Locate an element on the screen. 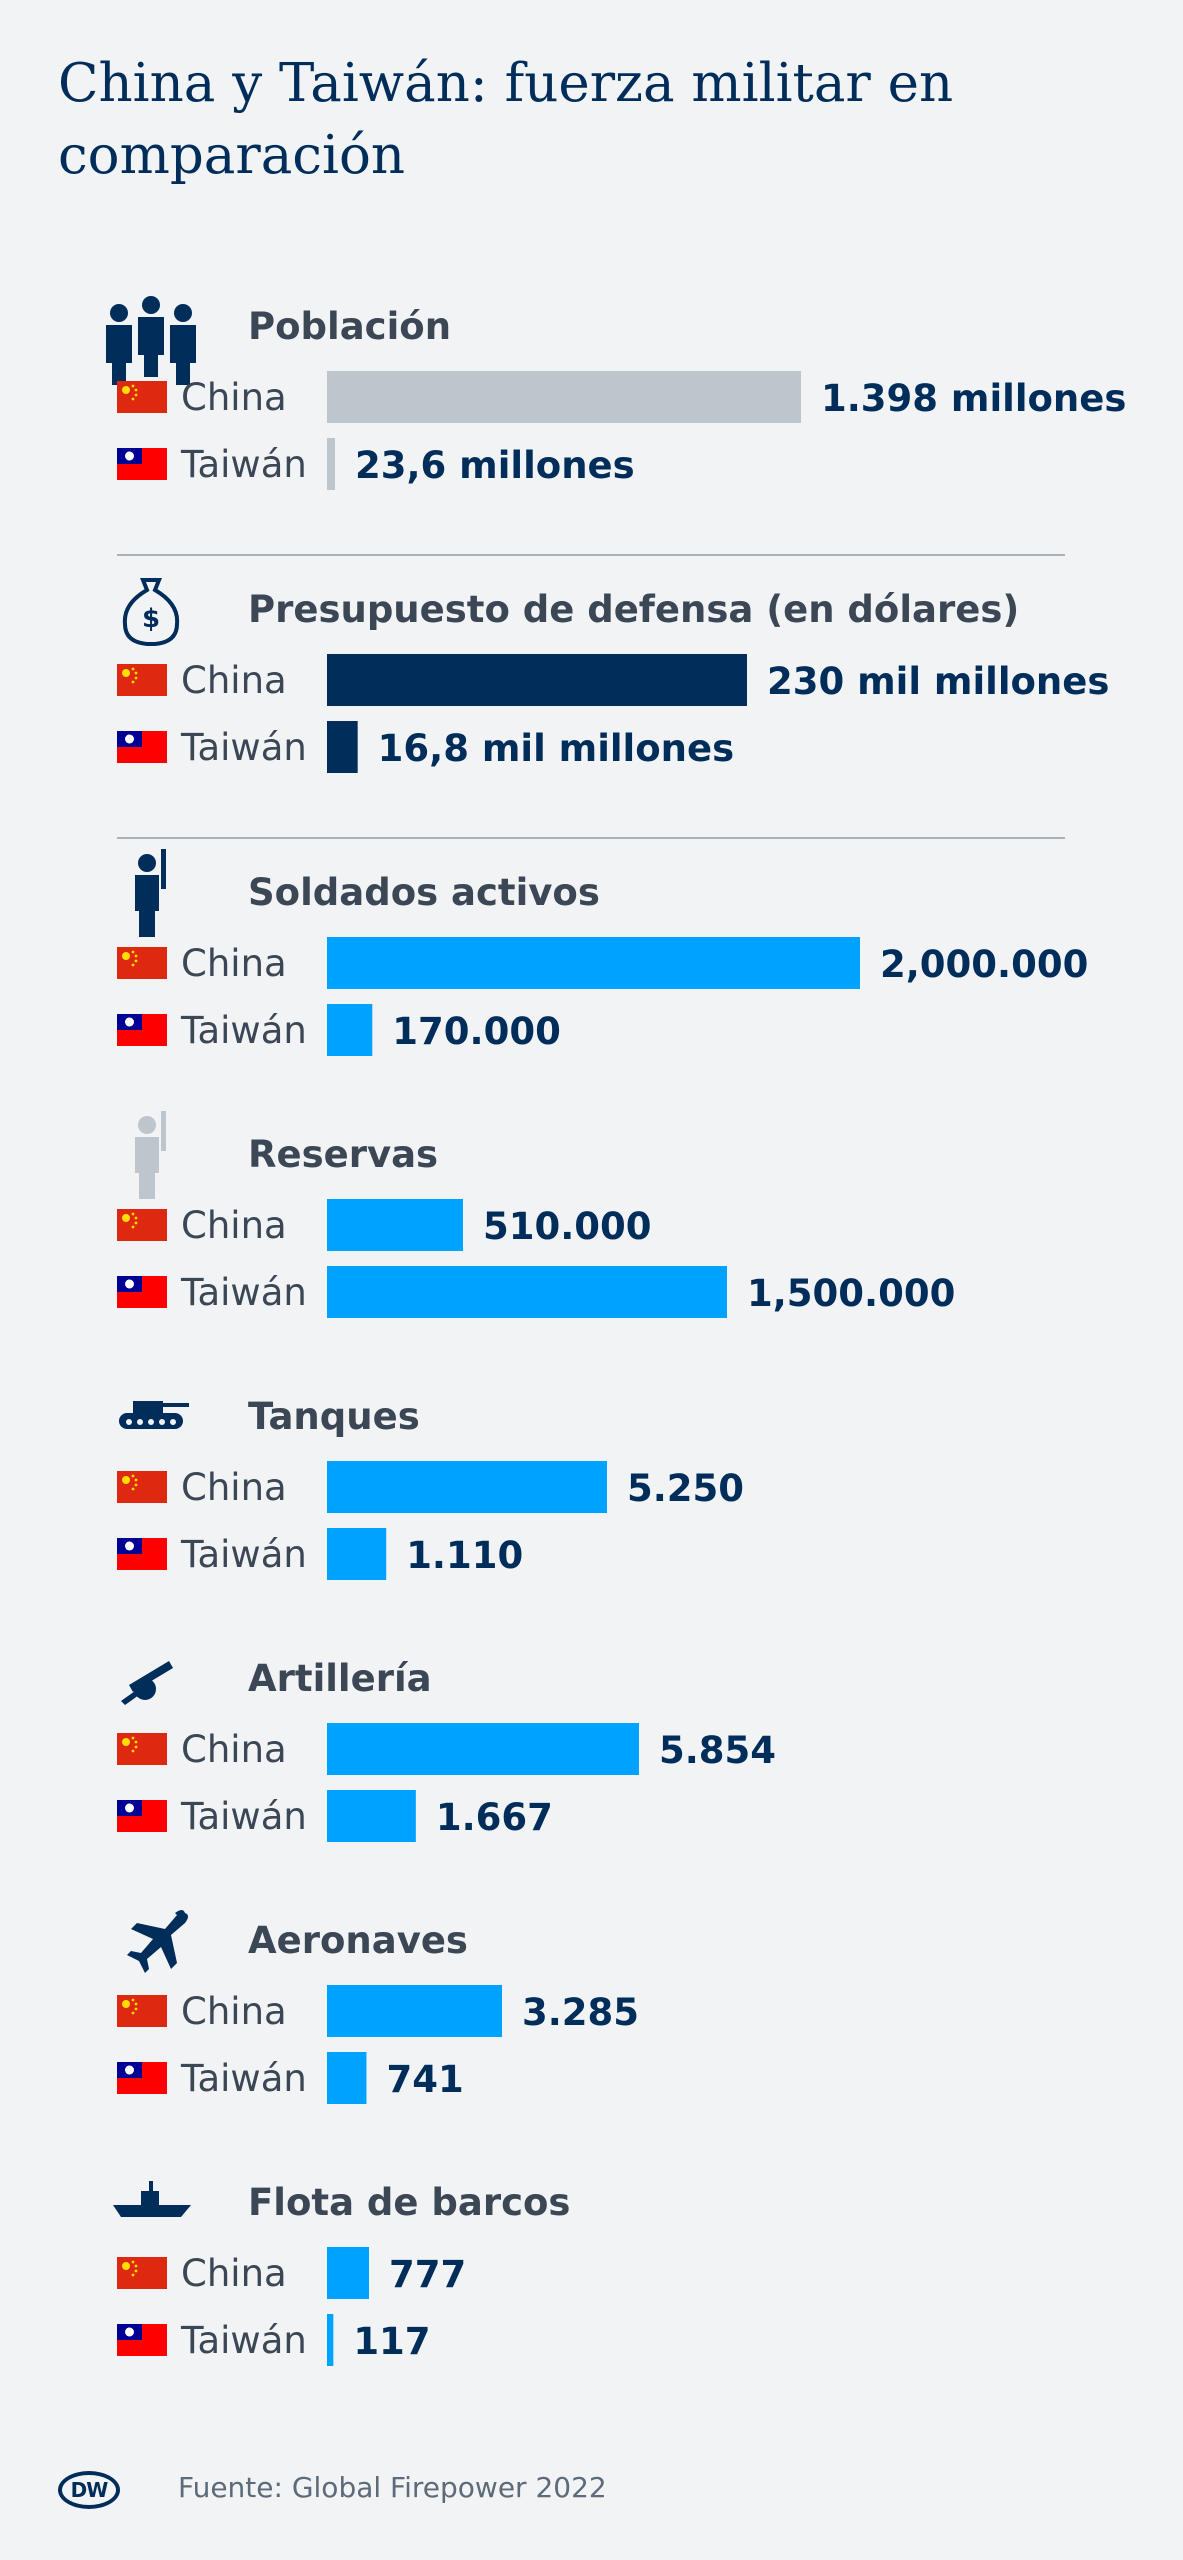 The height and width of the screenshot is (2560, 1183). artillery-icon is located at coordinates (147, 1683).